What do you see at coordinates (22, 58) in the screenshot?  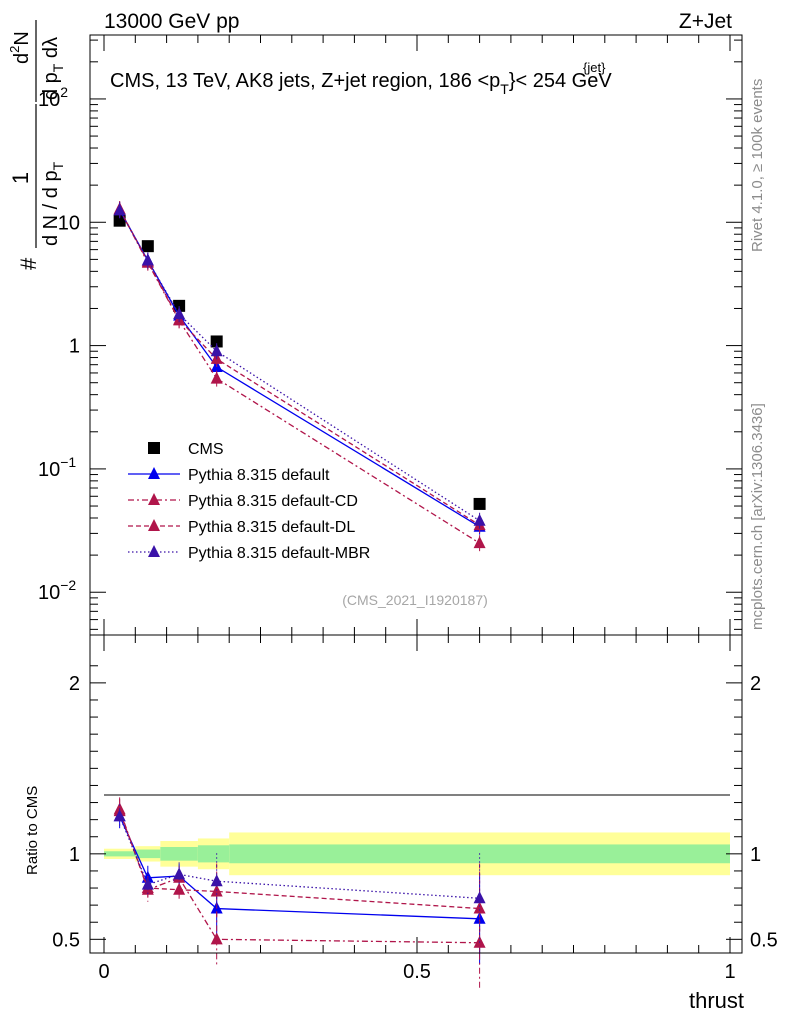 I see `ylabel-num2-d: d` at bounding box center [22, 58].